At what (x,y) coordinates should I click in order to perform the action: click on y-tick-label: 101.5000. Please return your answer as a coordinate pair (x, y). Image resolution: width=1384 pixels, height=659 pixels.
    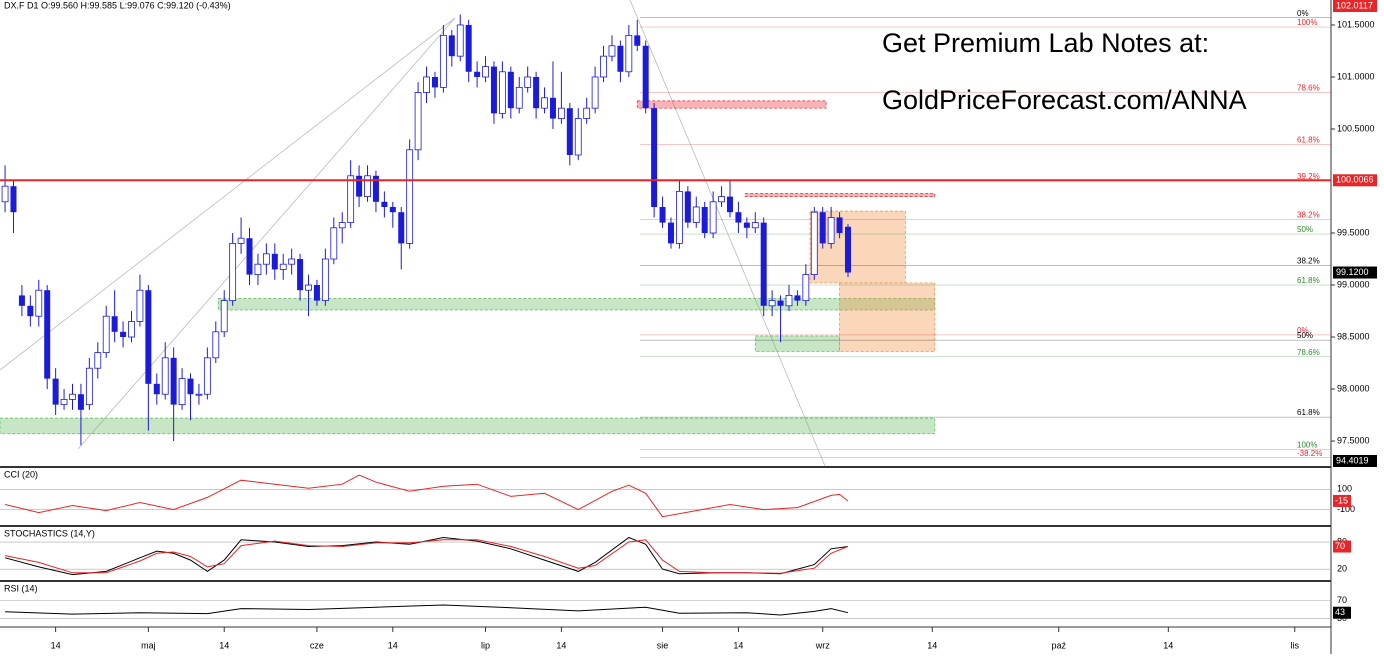
    Looking at the image, I should click on (1356, 24).